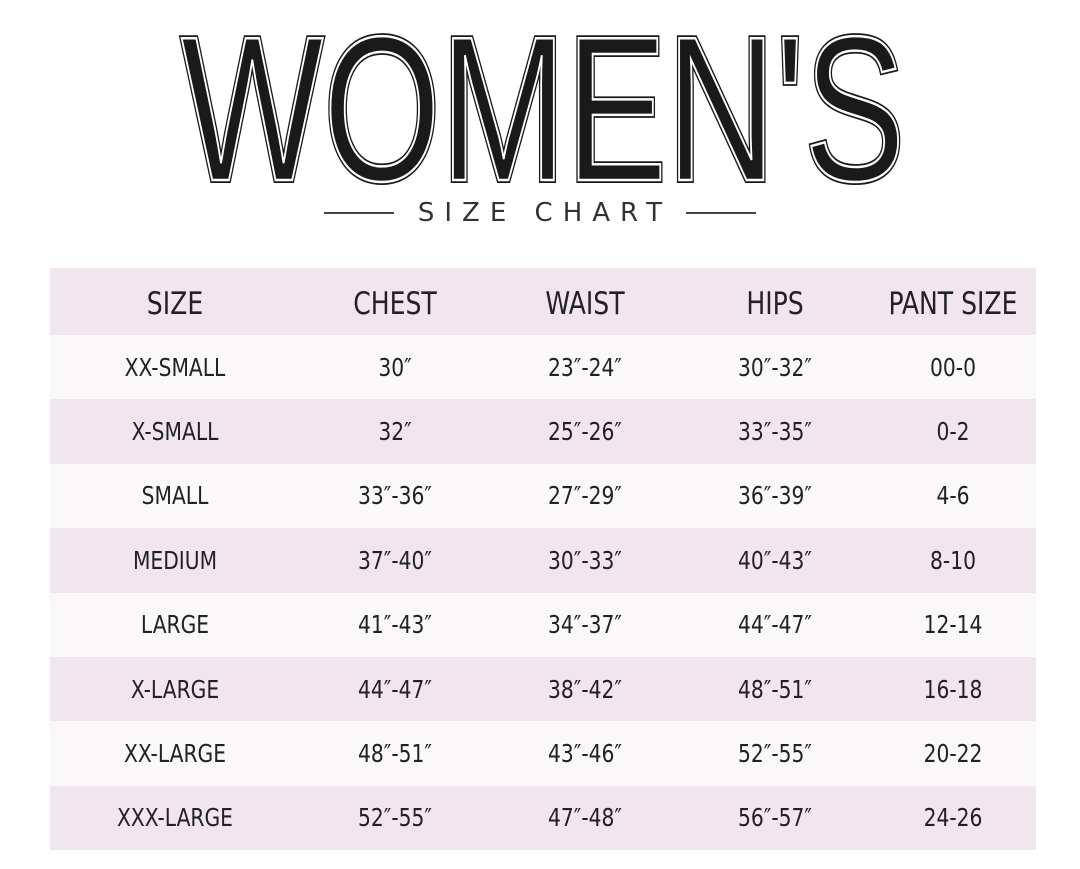  I want to click on table-cell: 43″-46″, so click(585, 754).